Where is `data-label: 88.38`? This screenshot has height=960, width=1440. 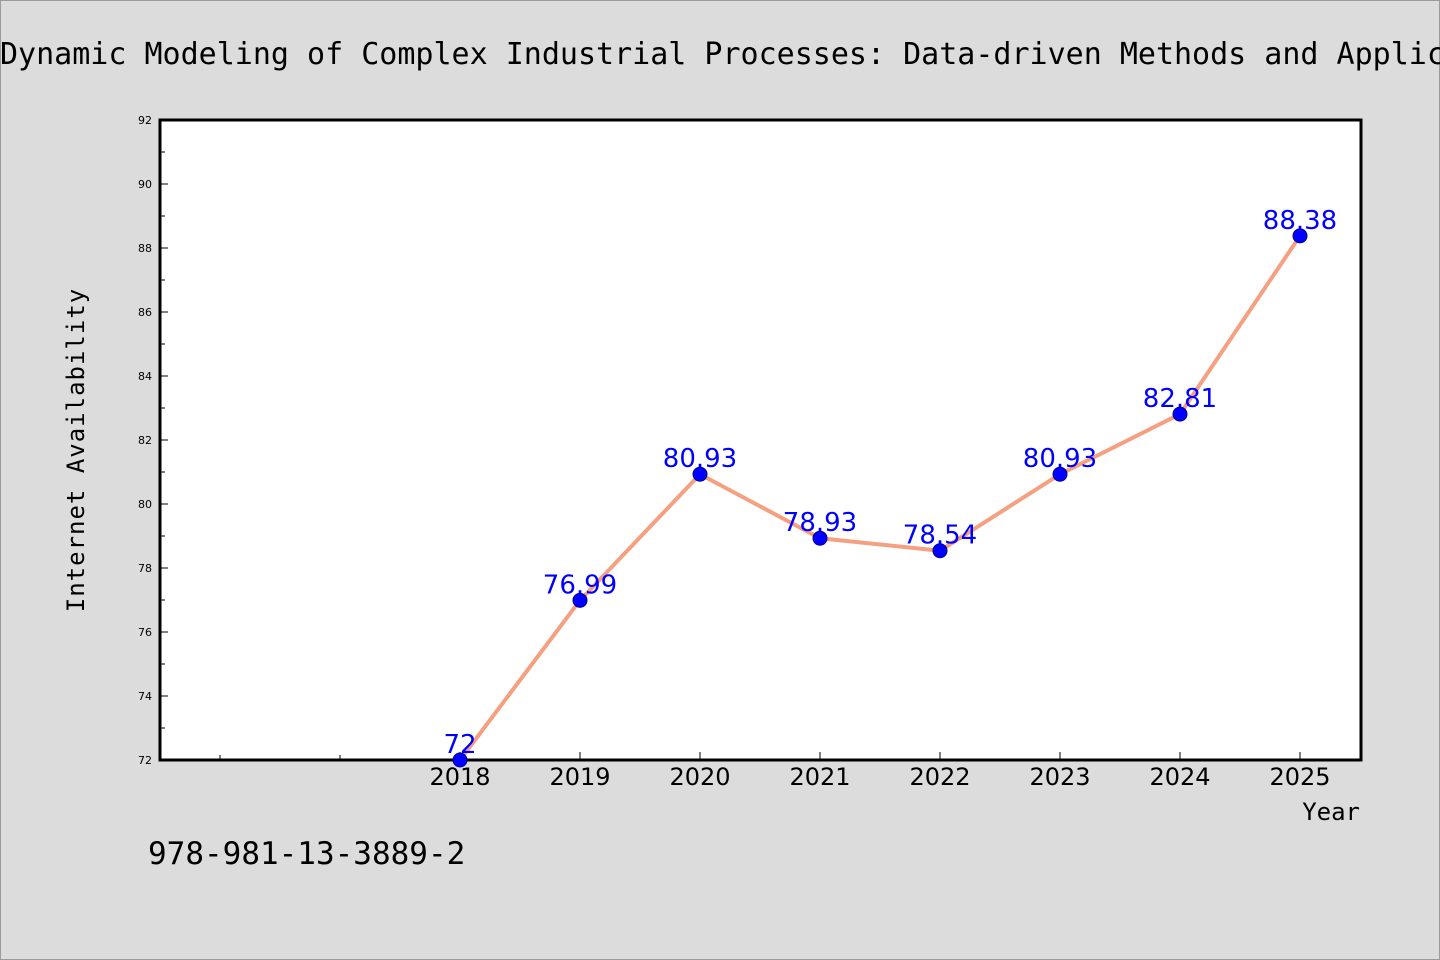 data-label: 88.38 is located at coordinates (1300, 221).